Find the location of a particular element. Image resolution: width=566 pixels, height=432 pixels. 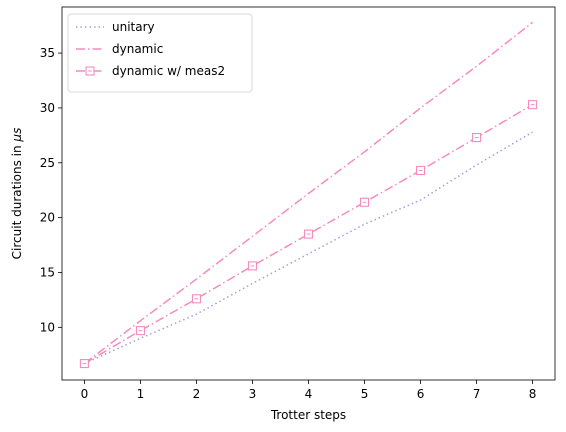

x-tick-label: 2 is located at coordinates (197, 394).